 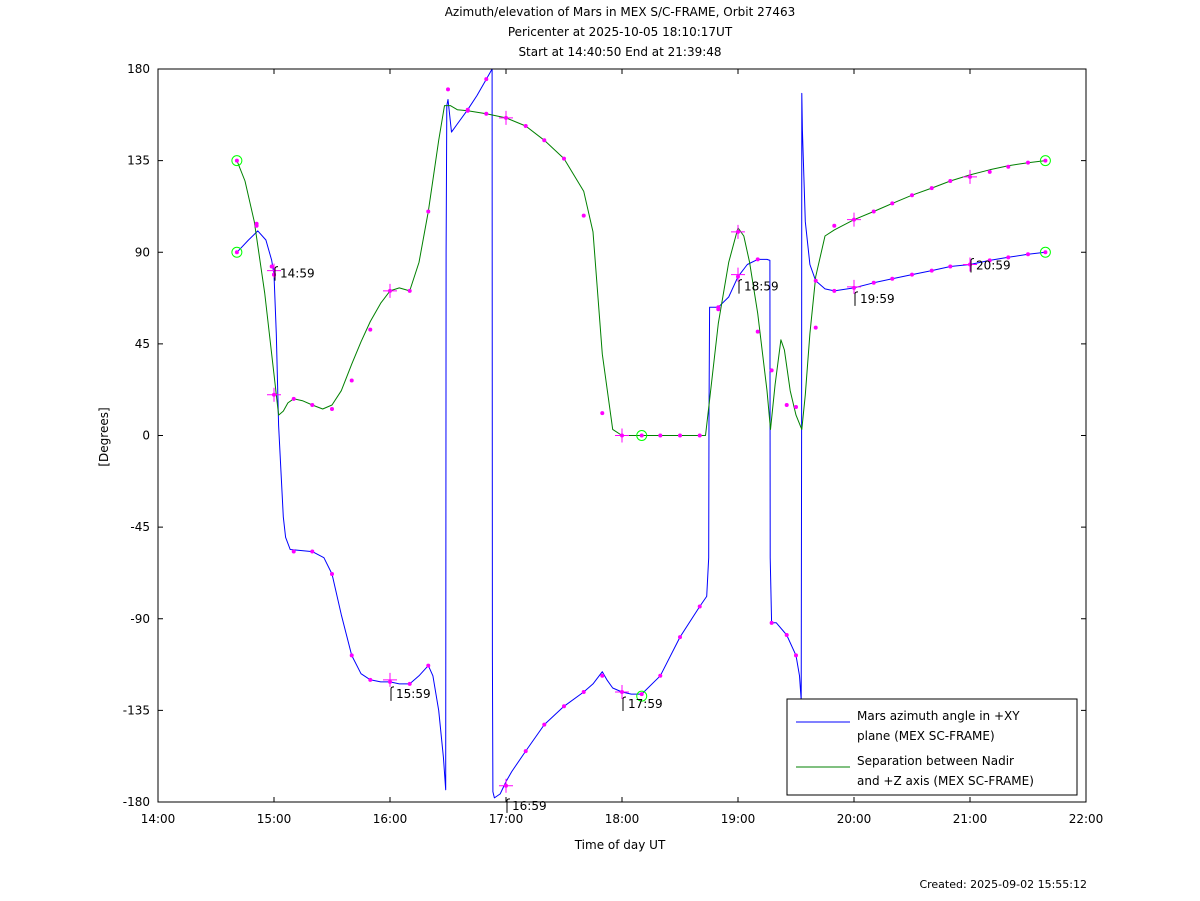 I want to click on x-tick-label-8: 22:00, so click(x=1086, y=819).